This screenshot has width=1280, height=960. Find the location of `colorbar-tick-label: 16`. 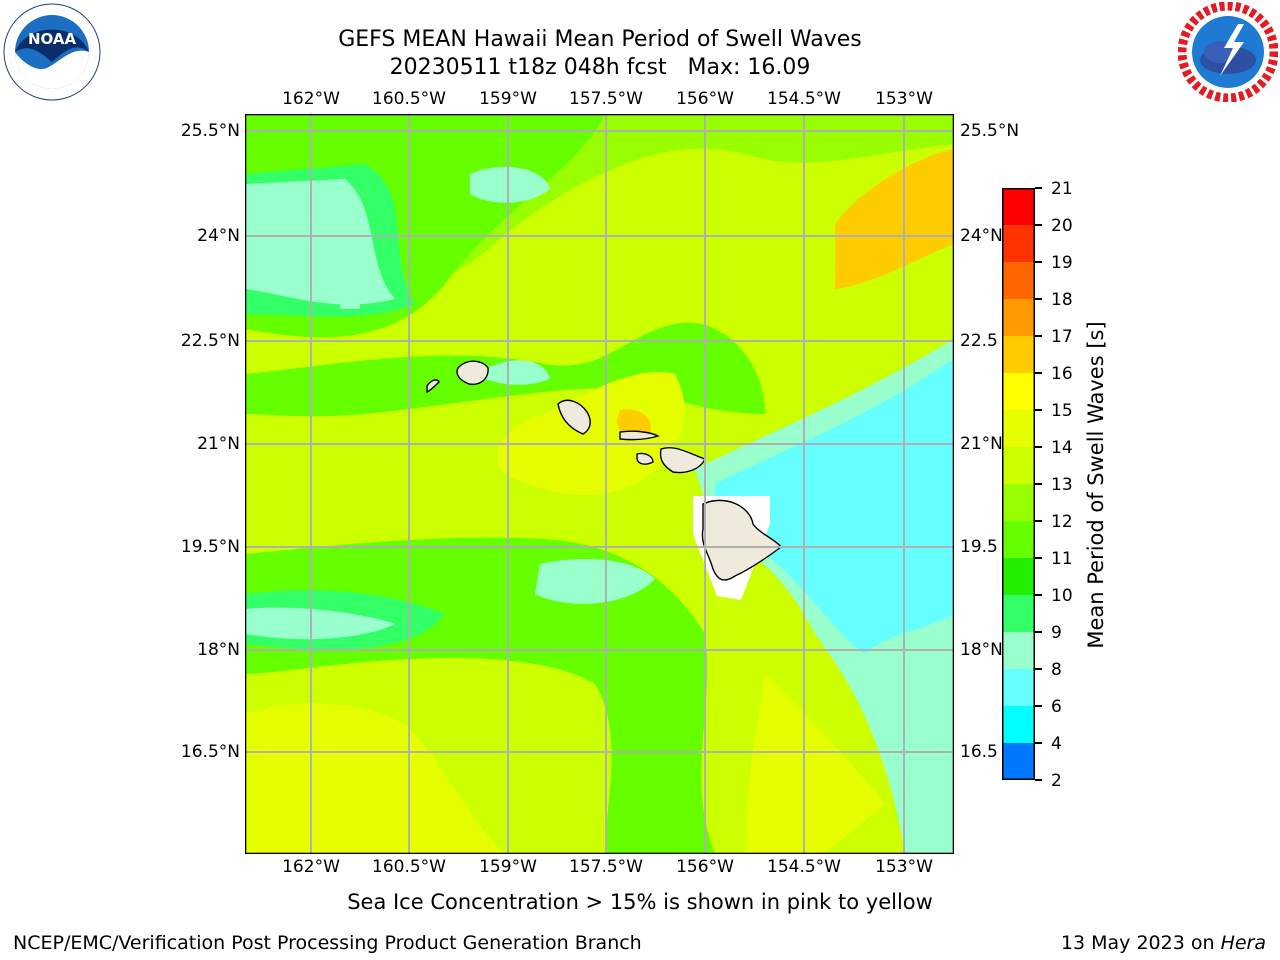

colorbar-tick-label: 16 is located at coordinates (1062, 374).